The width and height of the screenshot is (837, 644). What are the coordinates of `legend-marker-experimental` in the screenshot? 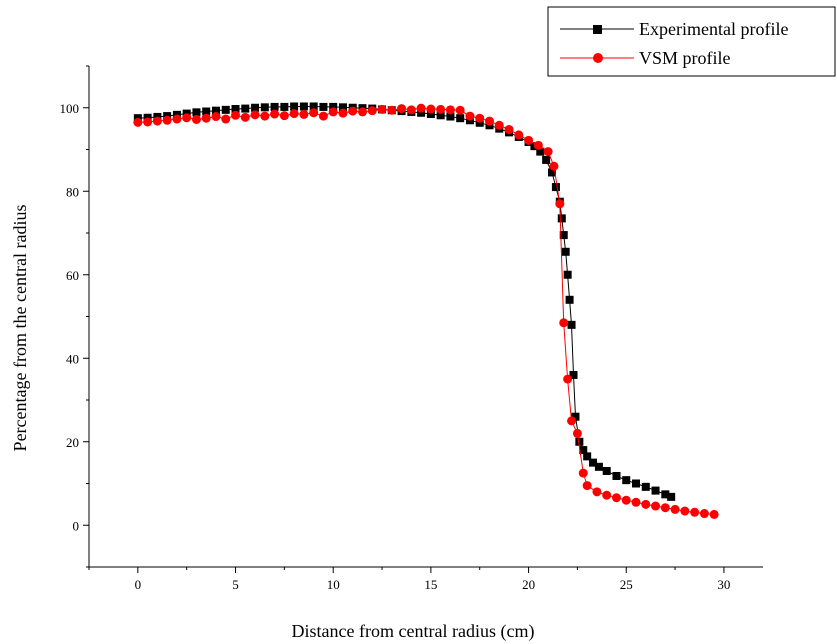 It's located at (597, 29).